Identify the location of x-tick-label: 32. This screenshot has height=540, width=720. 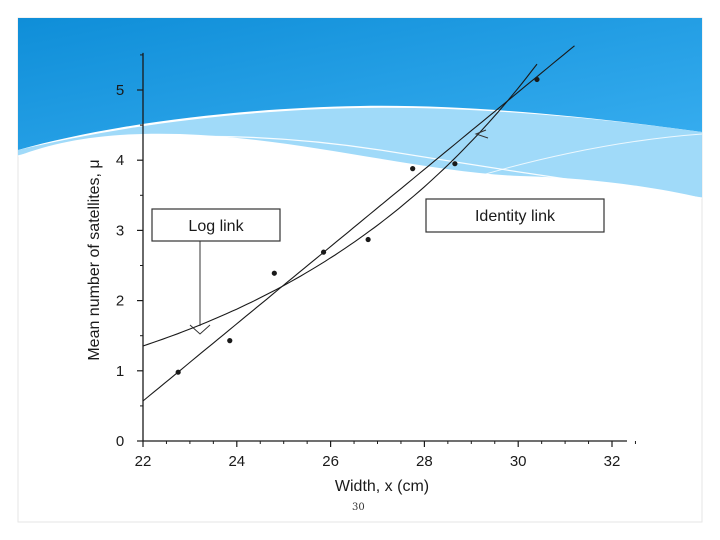
(612, 461).